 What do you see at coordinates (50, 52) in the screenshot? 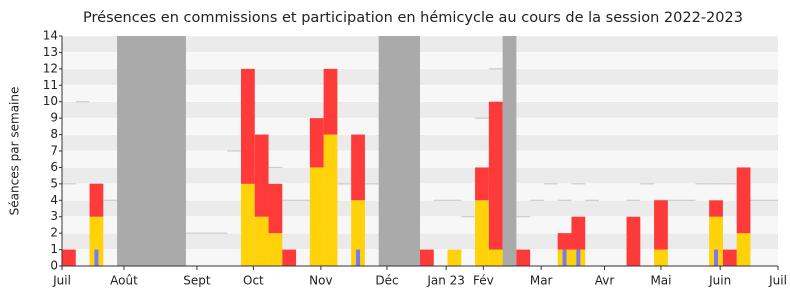
I see `y-tick-label: 13` at bounding box center [50, 52].